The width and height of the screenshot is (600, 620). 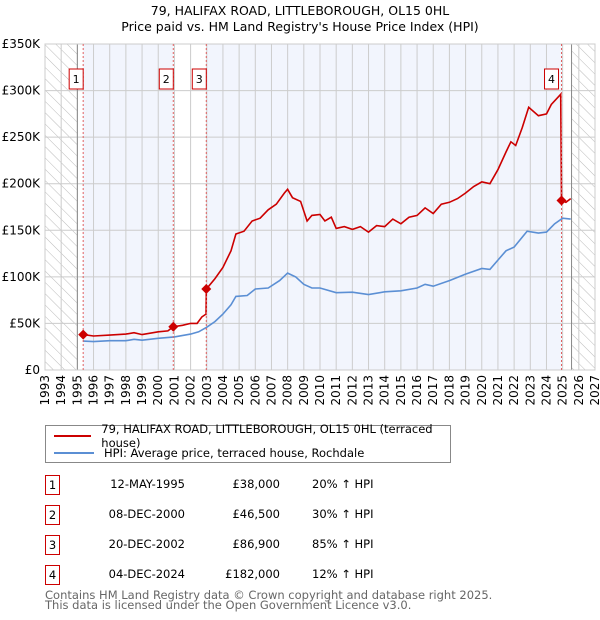 I want to click on x-tick-label: 2013, so click(x=369, y=390).